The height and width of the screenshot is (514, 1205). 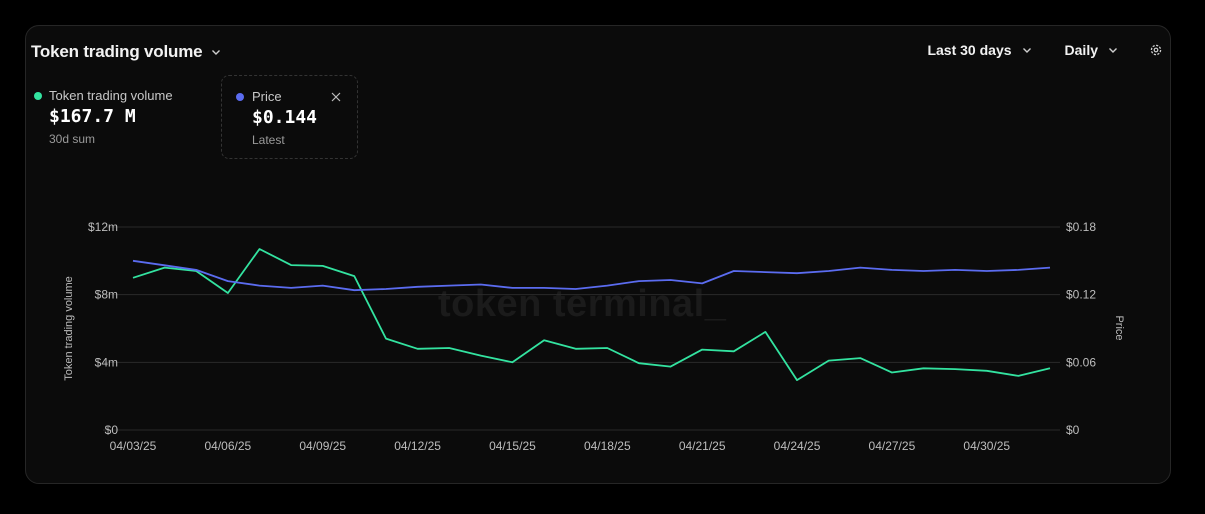 What do you see at coordinates (106, 295) in the screenshot?
I see `y-tick-label: $8m` at bounding box center [106, 295].